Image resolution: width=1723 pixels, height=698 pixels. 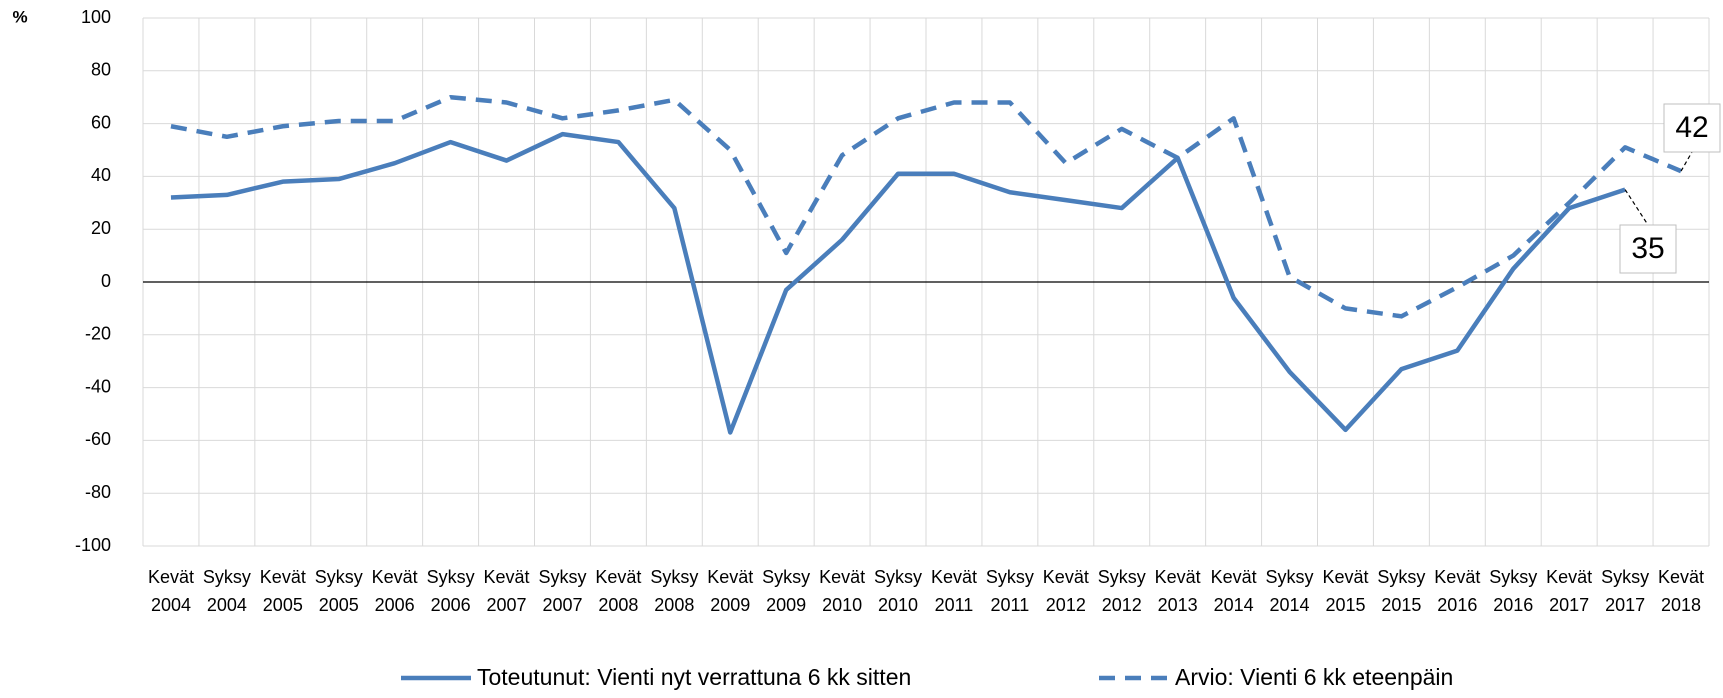 I want to click on x-tick-label: Kevät 2012, so click(x=1066, y=591).